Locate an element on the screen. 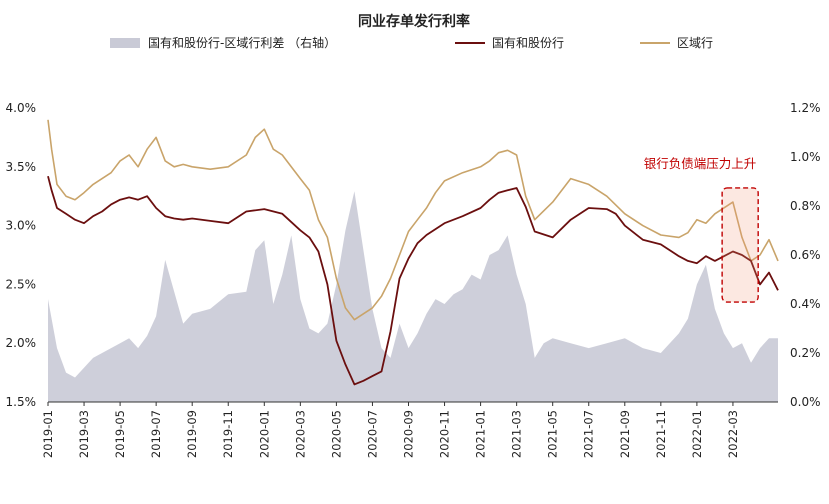  annotation-box is located at coordinates (740, 245).